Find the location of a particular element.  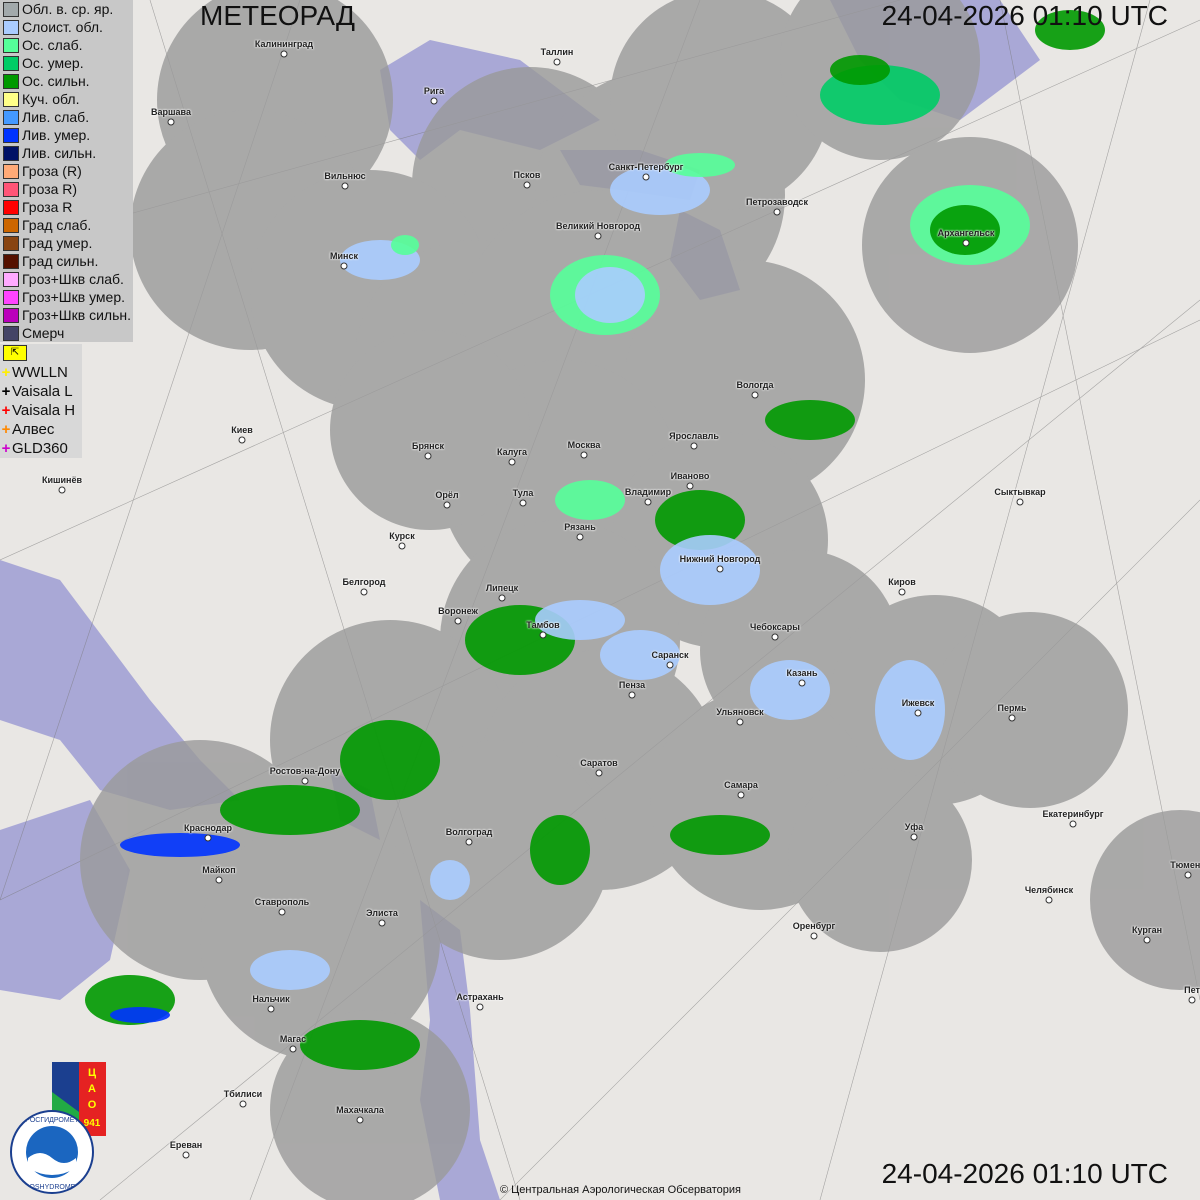

timestamp-bottom: 24-04-2026 01:10 UTC is located at coordinates (1024, 1173).